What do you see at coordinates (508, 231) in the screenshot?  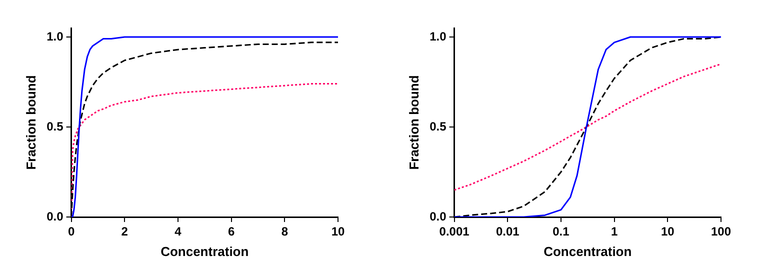 I see `x-tick-label: 0.01` at bounding box center [508, 231].